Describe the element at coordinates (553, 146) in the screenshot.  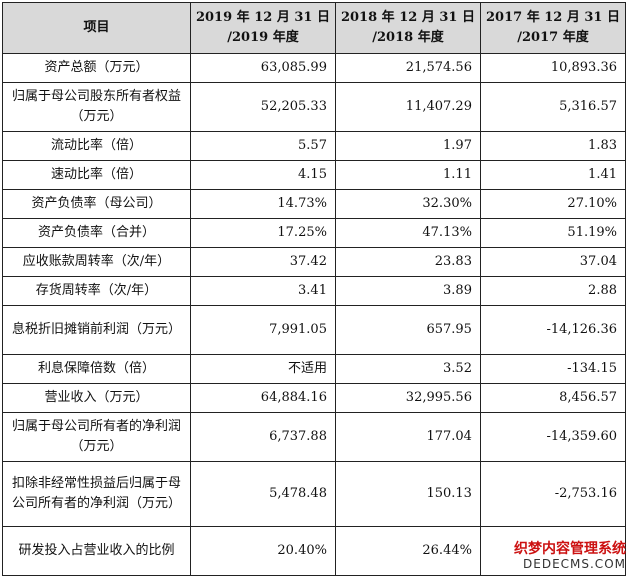
I see `value-2017: 1.83` at that location.